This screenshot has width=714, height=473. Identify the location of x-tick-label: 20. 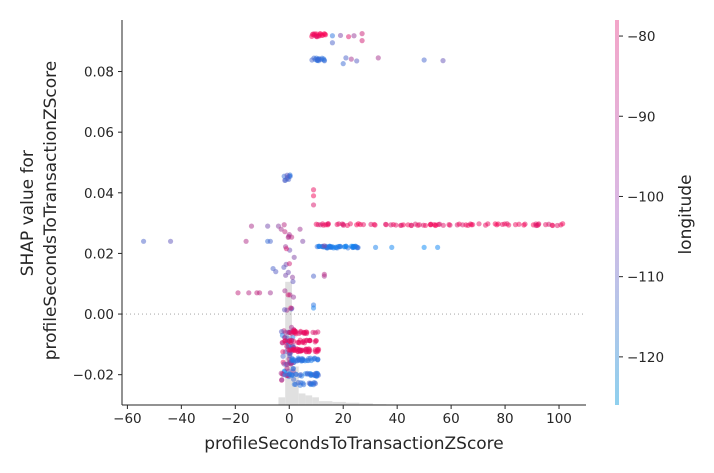
(343, 419).